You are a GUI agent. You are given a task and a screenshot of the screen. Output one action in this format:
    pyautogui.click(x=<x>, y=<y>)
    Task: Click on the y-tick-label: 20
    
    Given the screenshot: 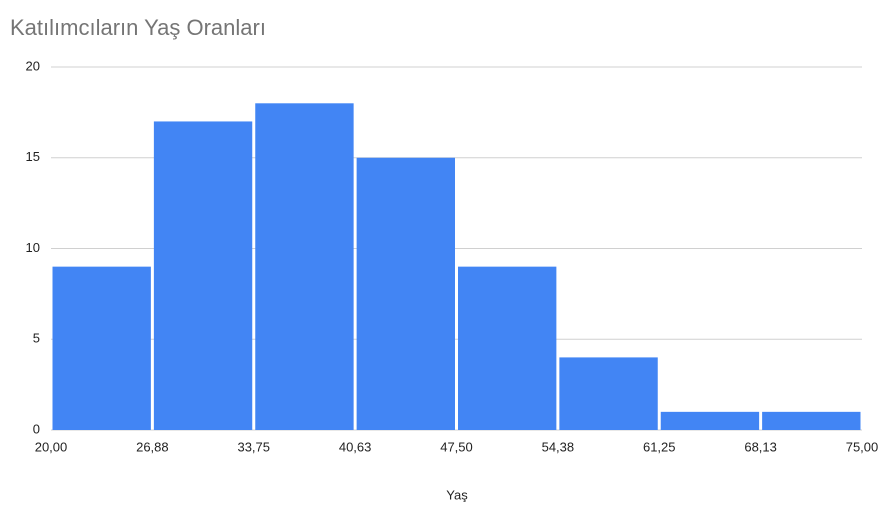 What is the action you would take?
    pyautogui.click(x=33, y=65)
    